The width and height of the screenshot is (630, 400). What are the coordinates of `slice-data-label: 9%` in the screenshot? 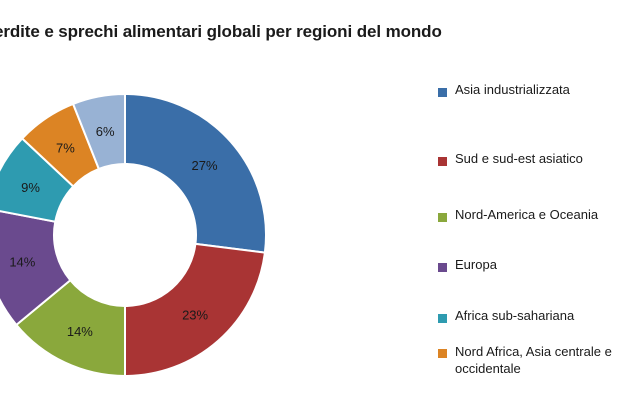 It's located at (30, 187).